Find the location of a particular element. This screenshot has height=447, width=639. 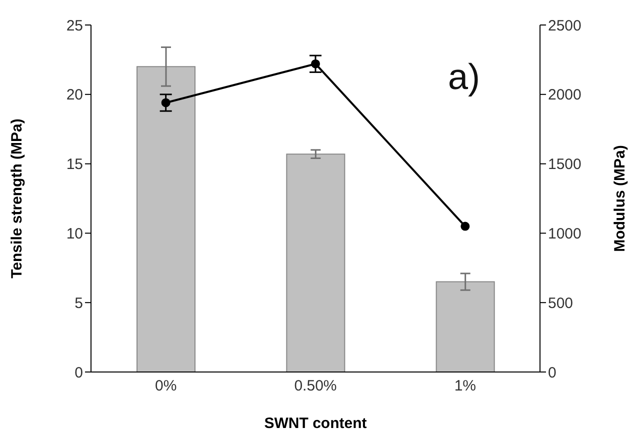

y2-axis-title: Modulus (MPa) is located at coordinates (619, 198).